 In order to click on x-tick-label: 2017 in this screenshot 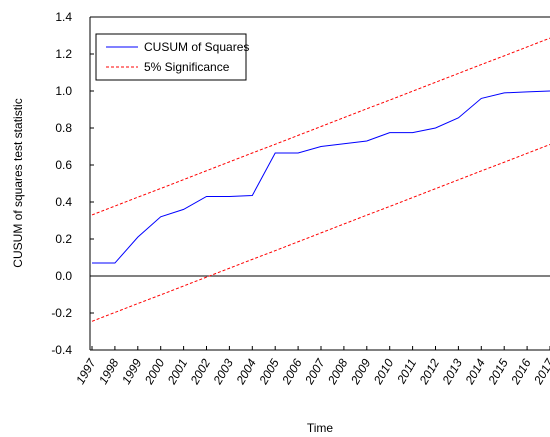, I will do `click(540, 371)`.